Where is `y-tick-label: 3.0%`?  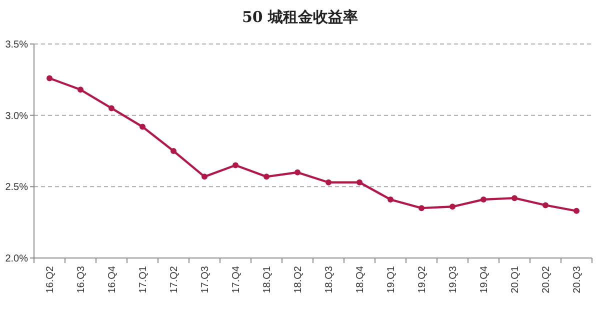
y-tick-label: 3.0% is located at coordinates (16, 116).